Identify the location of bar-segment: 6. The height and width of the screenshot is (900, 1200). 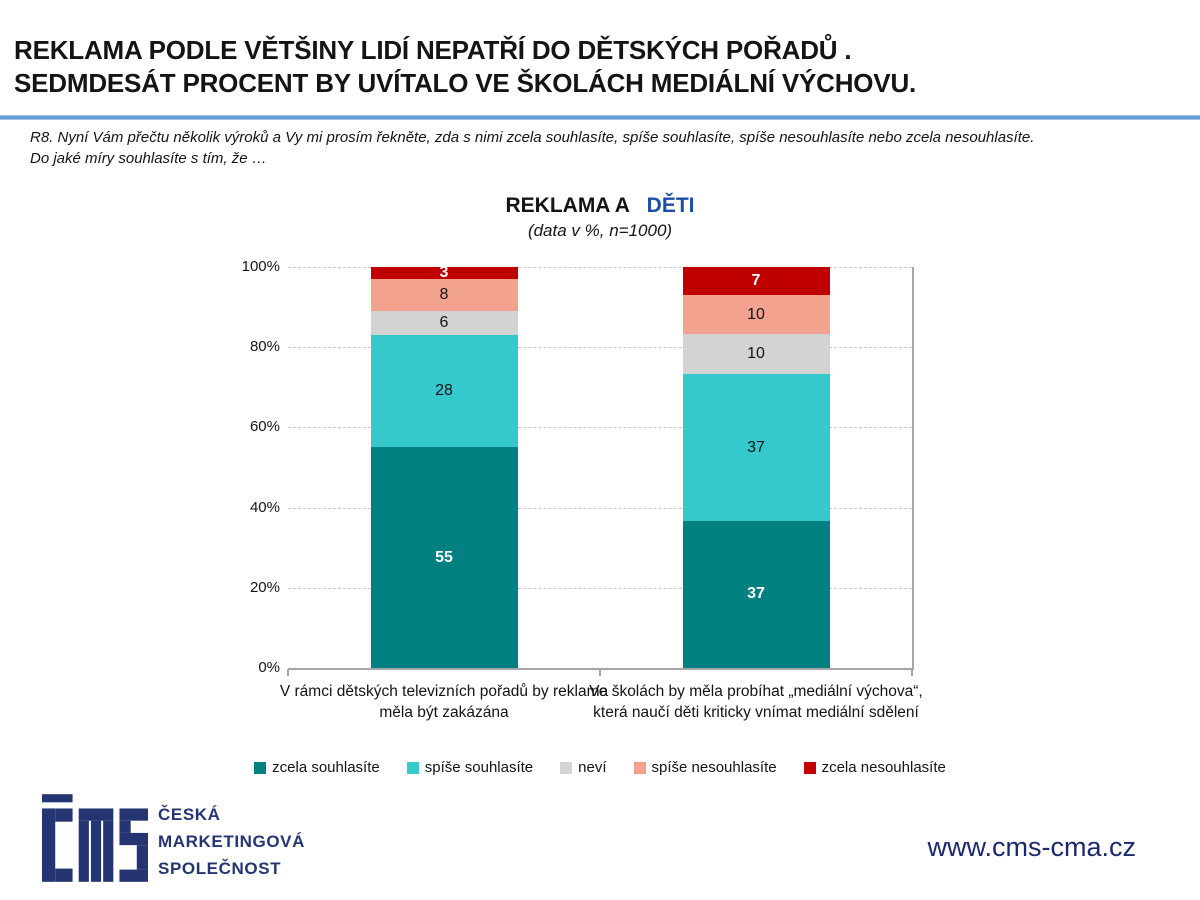
(444, 323).